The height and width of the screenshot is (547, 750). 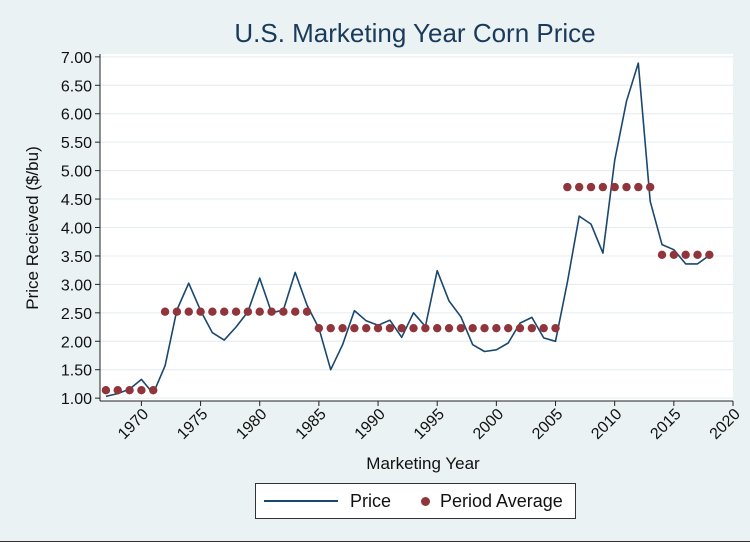 What do you see at coordinates (76, 285) in the screenshot?
I see `y-tick-label: 3.00` at bounding box center [76, 285].